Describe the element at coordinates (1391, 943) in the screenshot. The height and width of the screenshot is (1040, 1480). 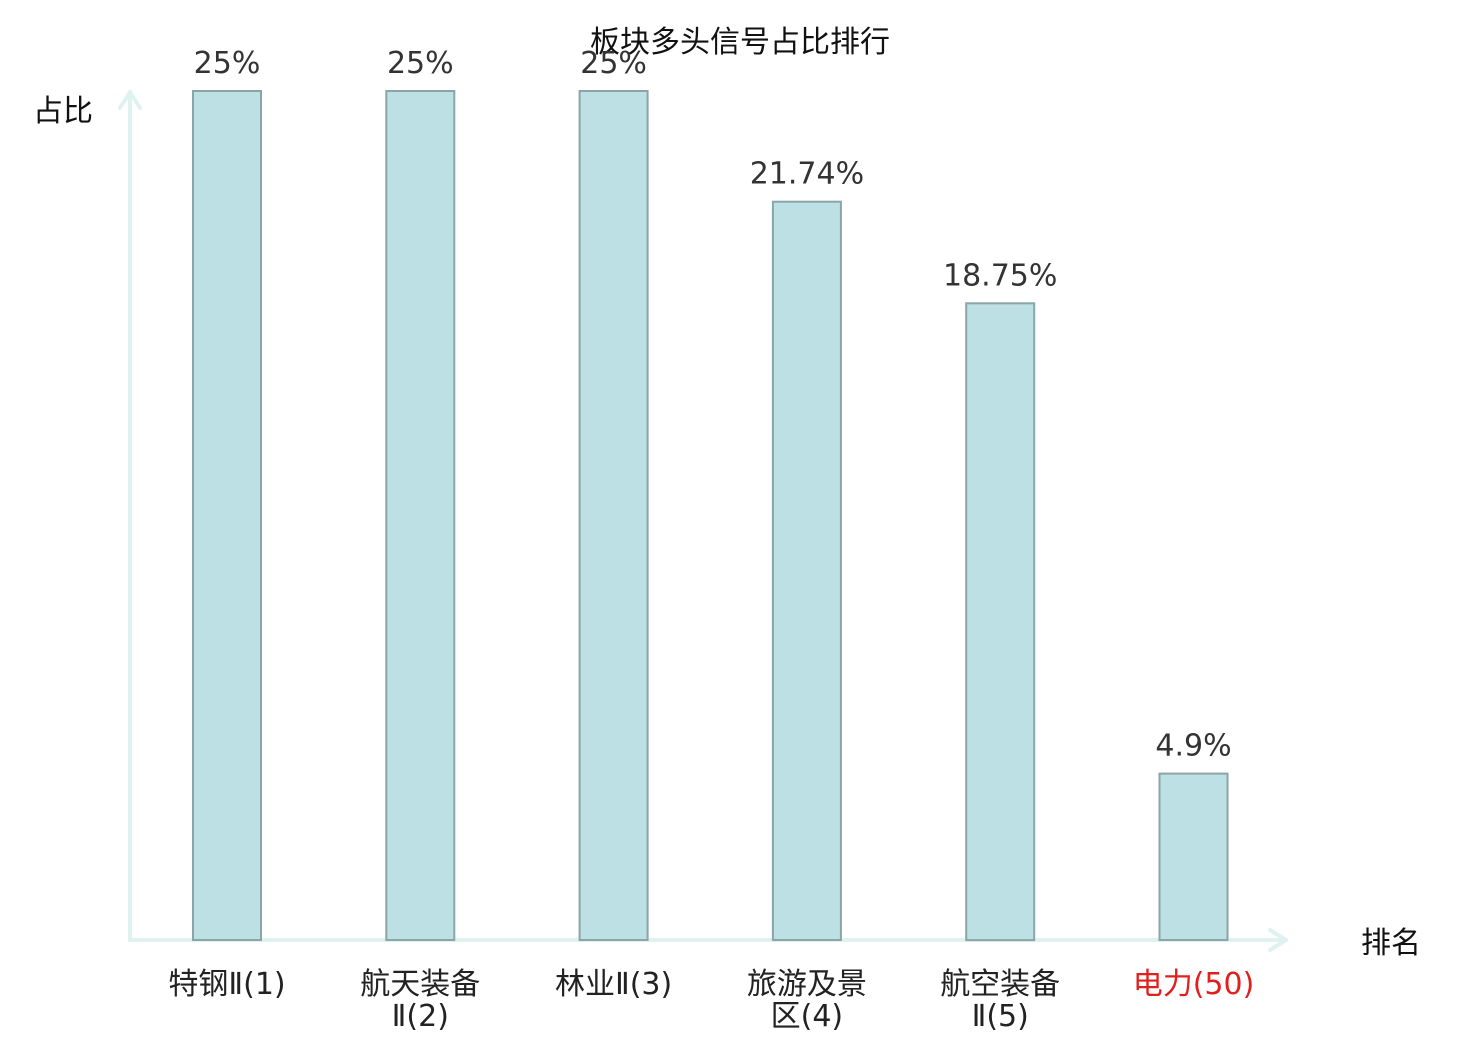
I see `x-axis-label: 排名` at that location.